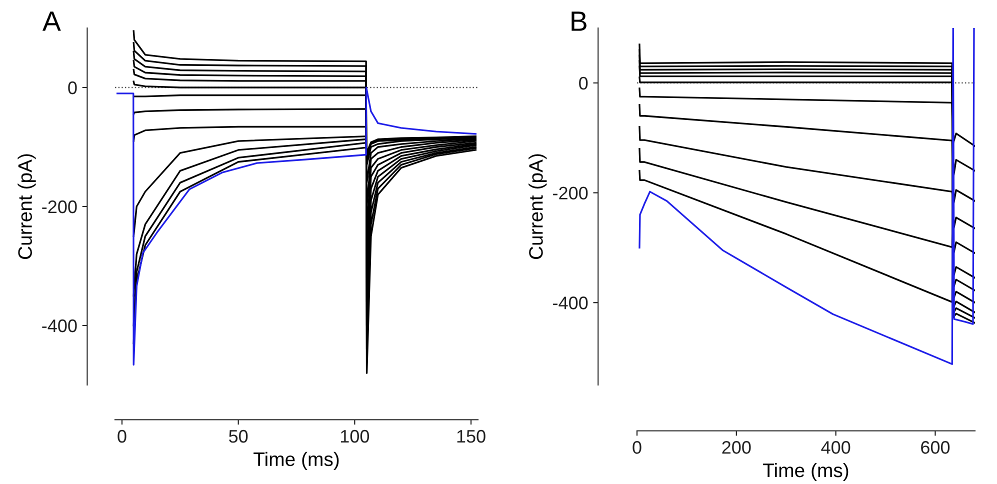 This screenshot has width=997, height=484. What do you see at coordinates (935, 447) in the screenshot?
I see `x-tick-label: 600` at bounding box center [935, 447].